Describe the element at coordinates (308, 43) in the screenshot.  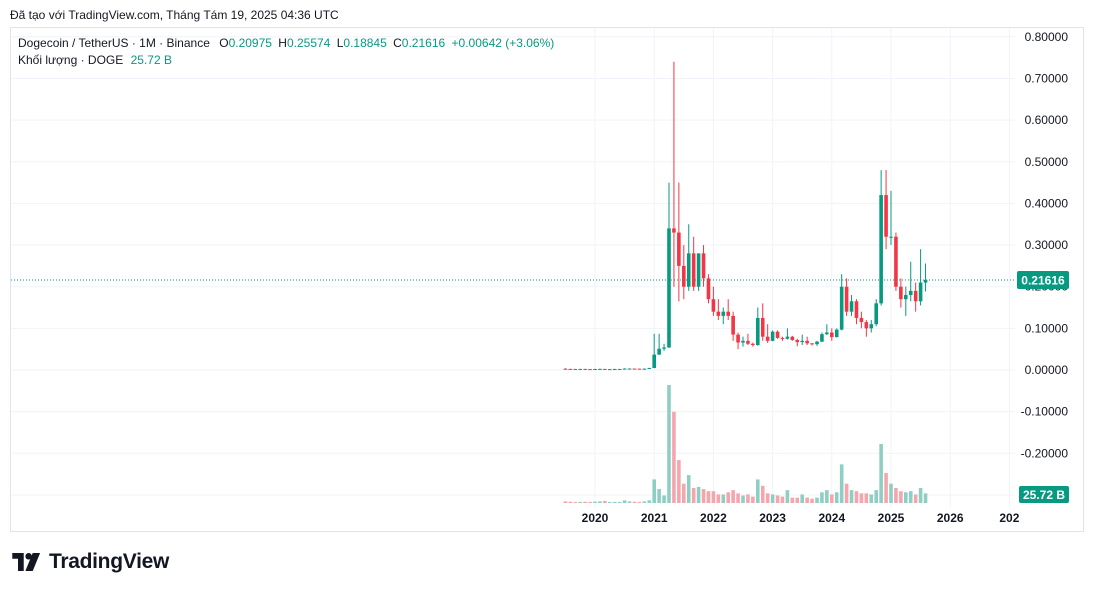
I see `high-value: 0.25574` at that location.